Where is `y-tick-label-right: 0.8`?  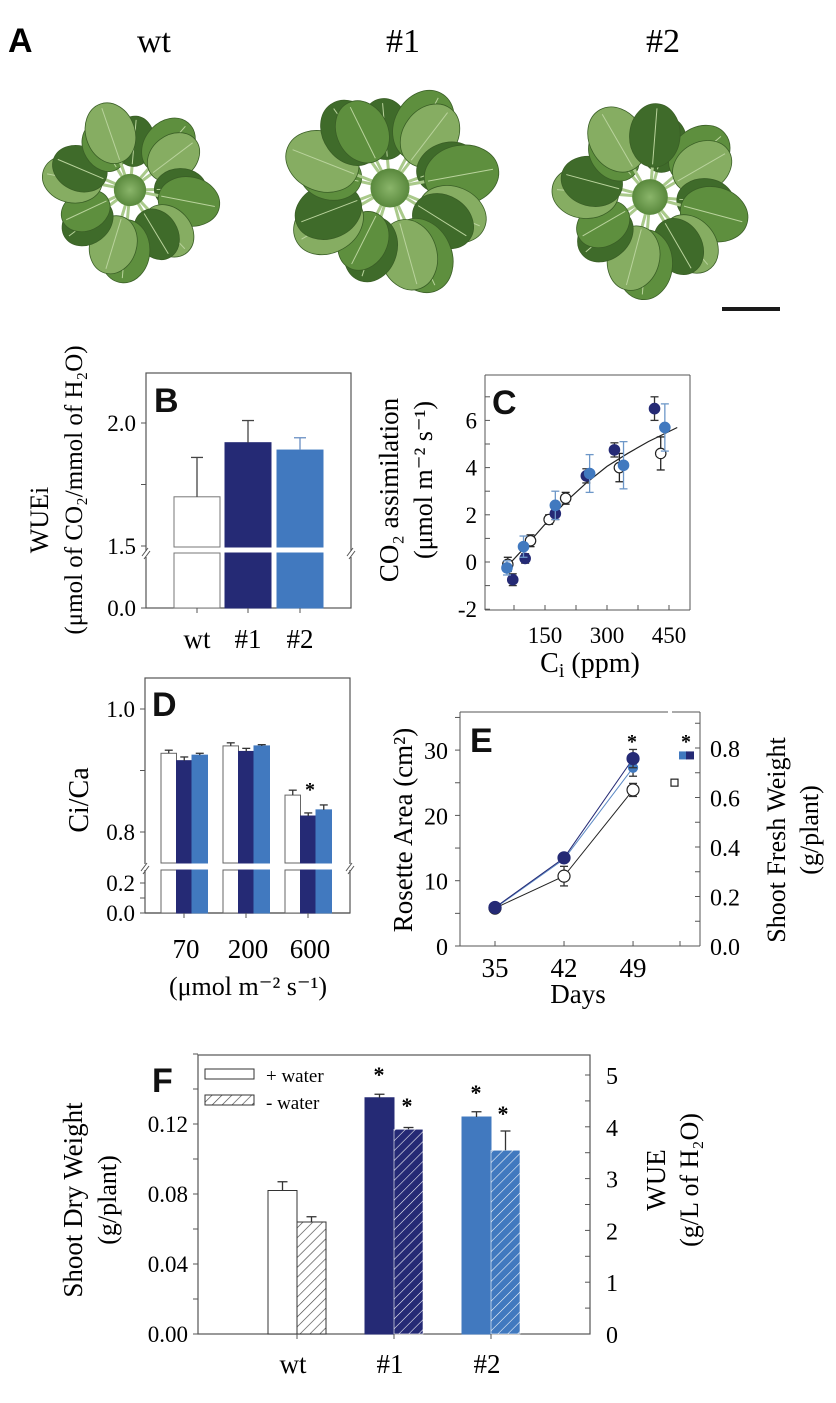 y-tick-label-right: 0.8 is located at coordinates (725, 750).